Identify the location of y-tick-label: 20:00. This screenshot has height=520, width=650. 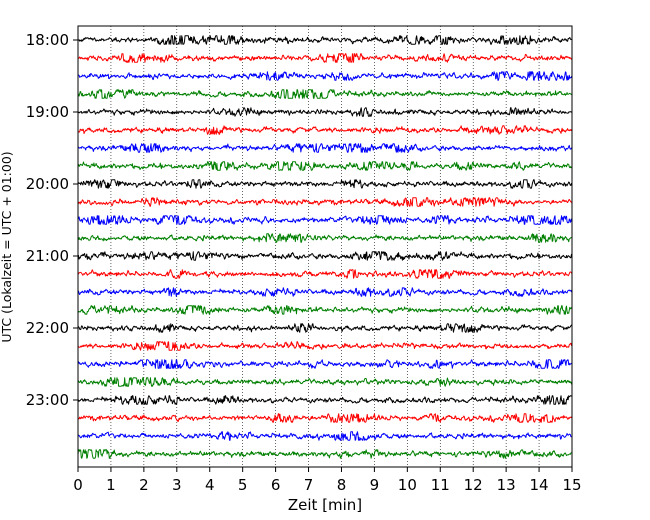
(47, 184).